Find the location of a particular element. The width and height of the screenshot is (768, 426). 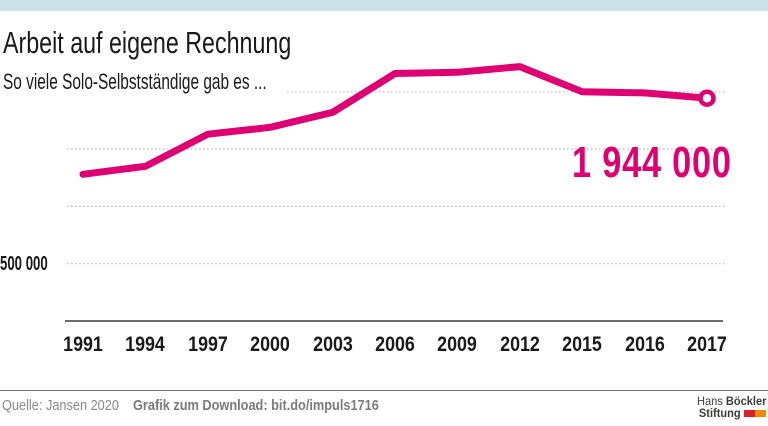

x-tick-label: 2017 is located at coordinates (707, 344).